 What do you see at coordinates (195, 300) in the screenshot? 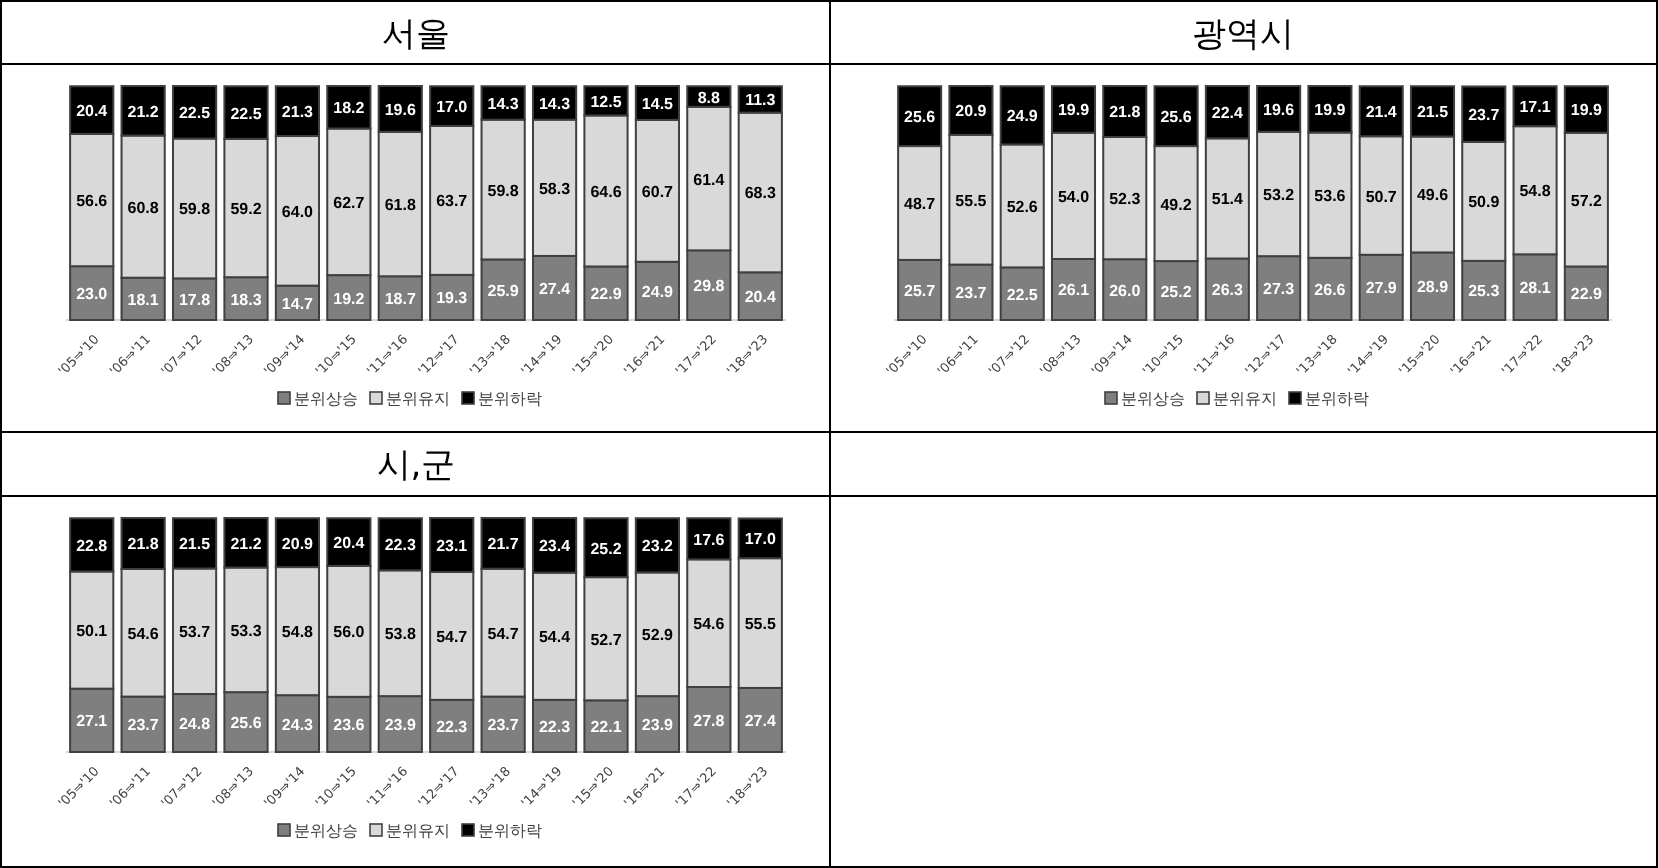
I see `data-label: 17.8` at bounding box center [195, 300].